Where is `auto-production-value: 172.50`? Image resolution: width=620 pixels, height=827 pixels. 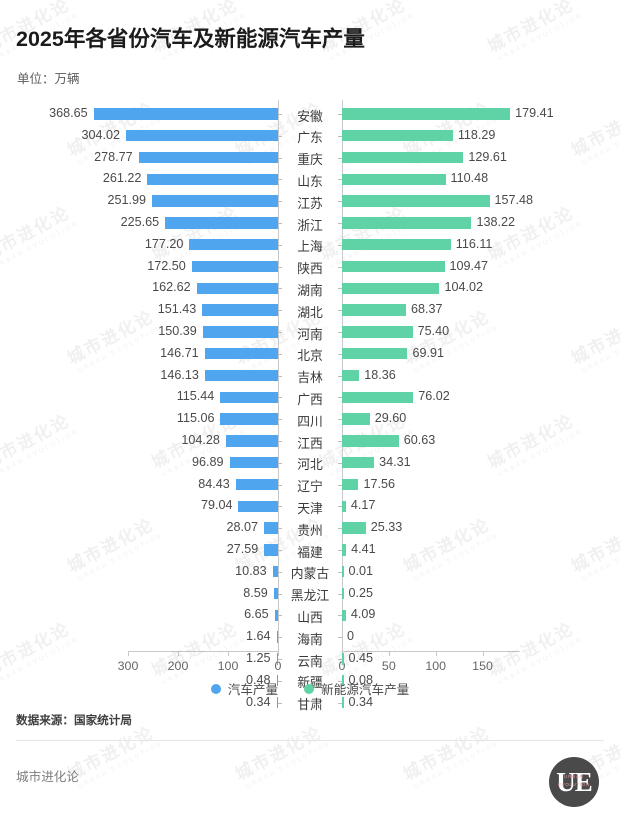 auto-production-value: 172.50 is located at coordinates (166, 265).